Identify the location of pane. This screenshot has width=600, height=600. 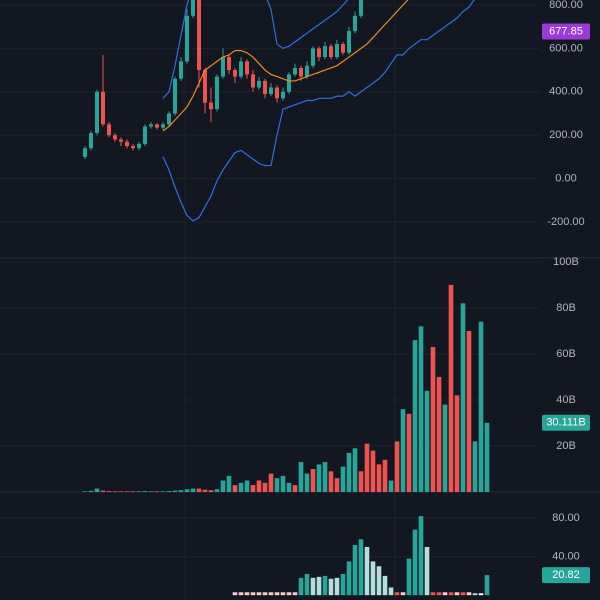
(270, 556).